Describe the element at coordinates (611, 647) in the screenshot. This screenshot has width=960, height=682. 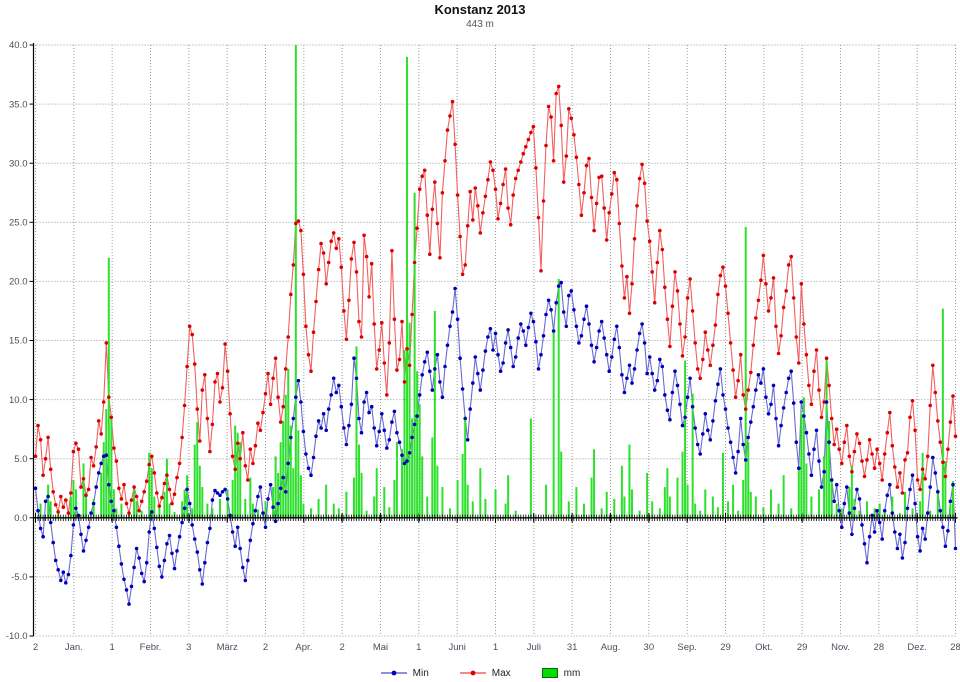
I see `x-tick-label: Aug.` at that location.